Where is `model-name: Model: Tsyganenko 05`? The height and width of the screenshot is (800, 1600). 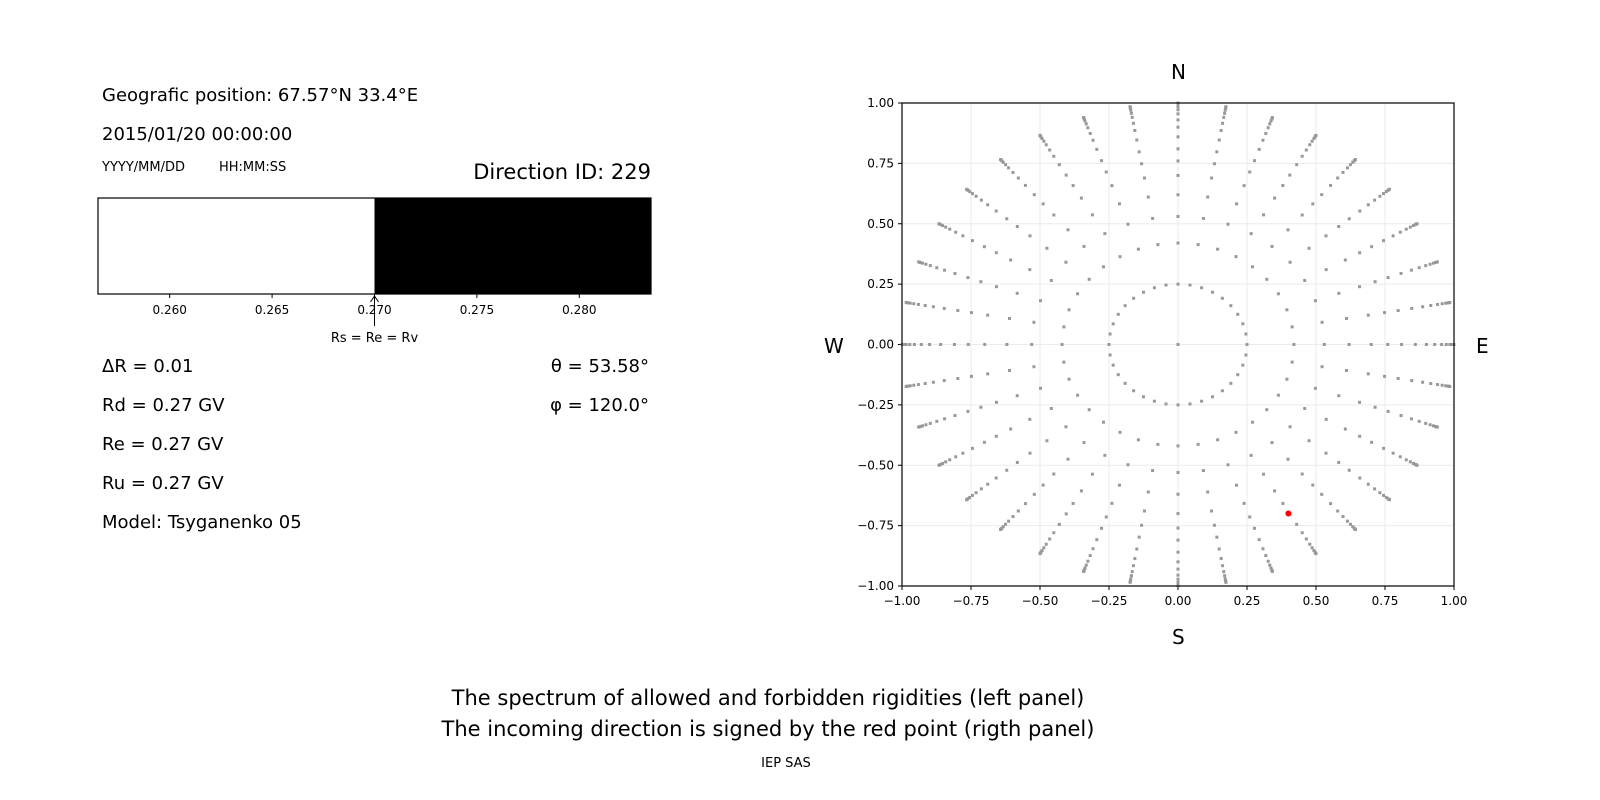 model-name: Model: Tsyganenko 05 is located at coordinates (202, 522).